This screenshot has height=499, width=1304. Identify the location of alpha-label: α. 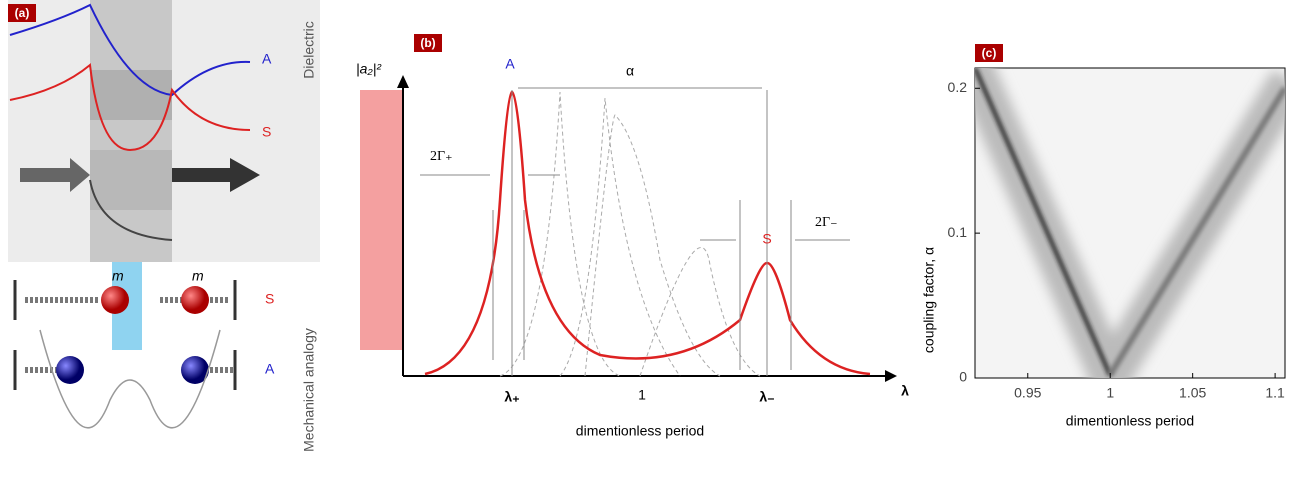
(630, 71).